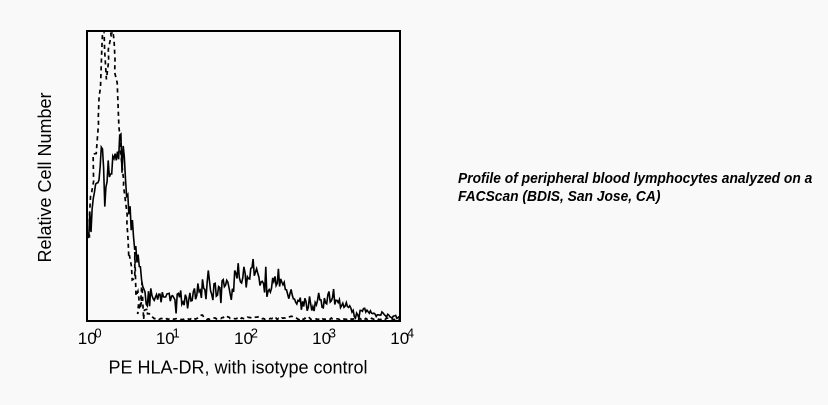  Describe the element at coordinates (410, 332) in the screenshot. I see `svg-text: 4` at that location.